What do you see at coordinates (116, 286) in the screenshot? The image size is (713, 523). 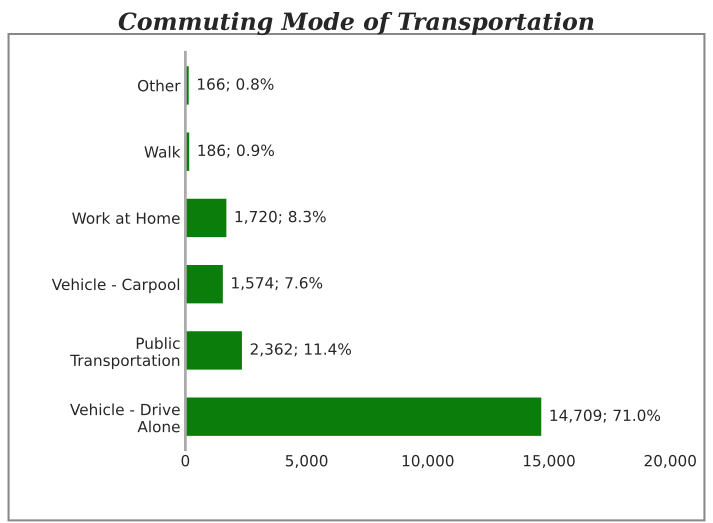 I see `y-tick-label: Vehicle - Carpool` at bounding box center [116, 286].